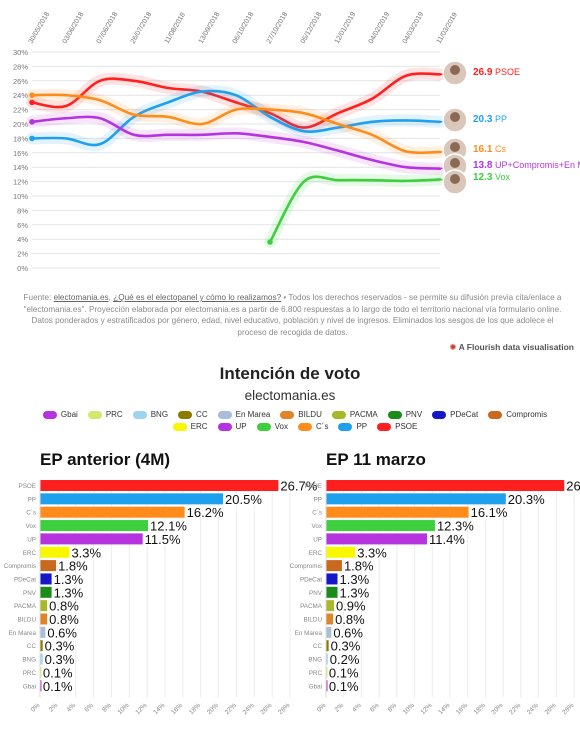 Image resolution: width=580 pixels, height=729 pixels. Describe the element at coordinates (20, 167) in the screenshot. I see `y-tick-label: 14%` at that location.